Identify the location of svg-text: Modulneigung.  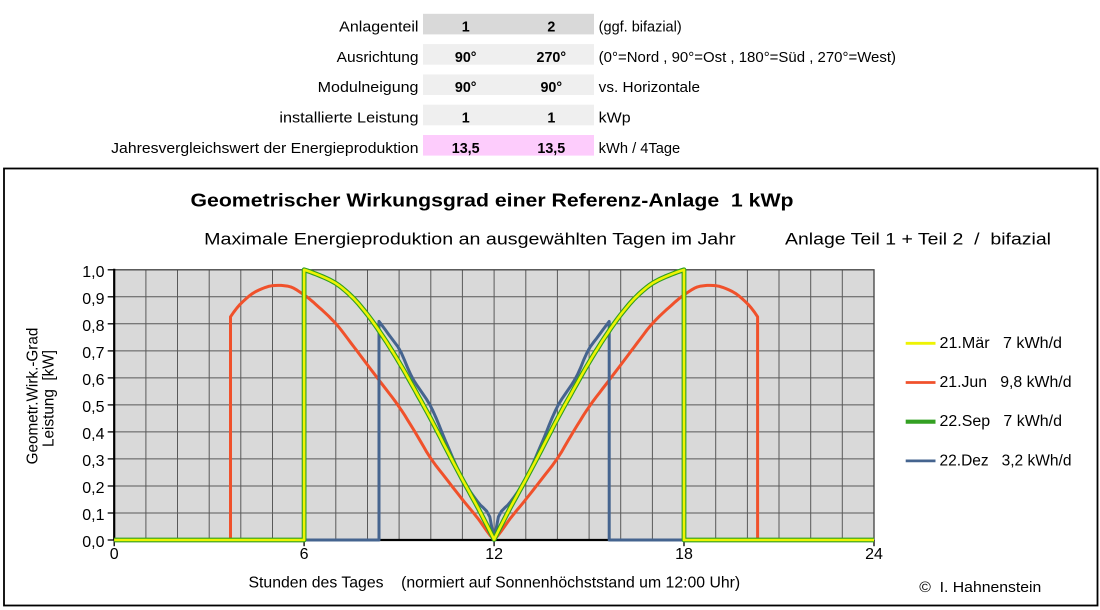
(368, 88).